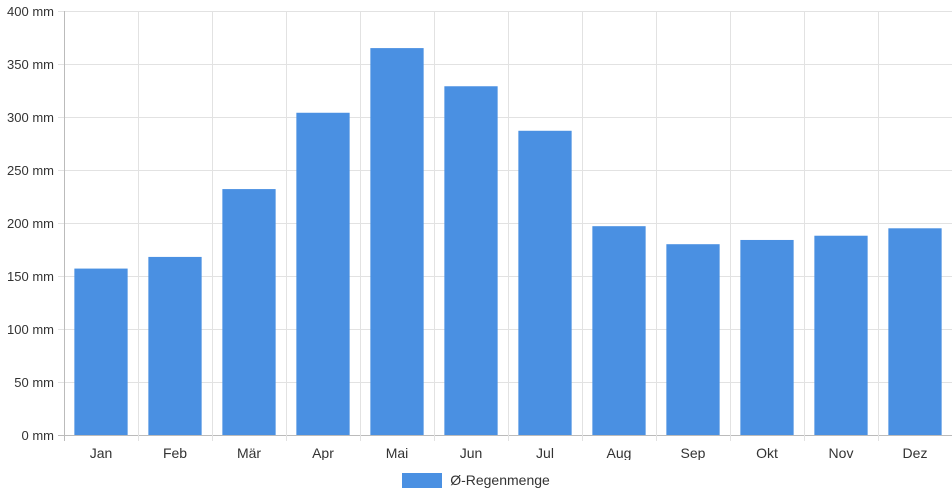 This screenshot has height=500, width=952. Describe the element at coordinates (767, 337) in the screenshot. I see `bar-okt` at that location.